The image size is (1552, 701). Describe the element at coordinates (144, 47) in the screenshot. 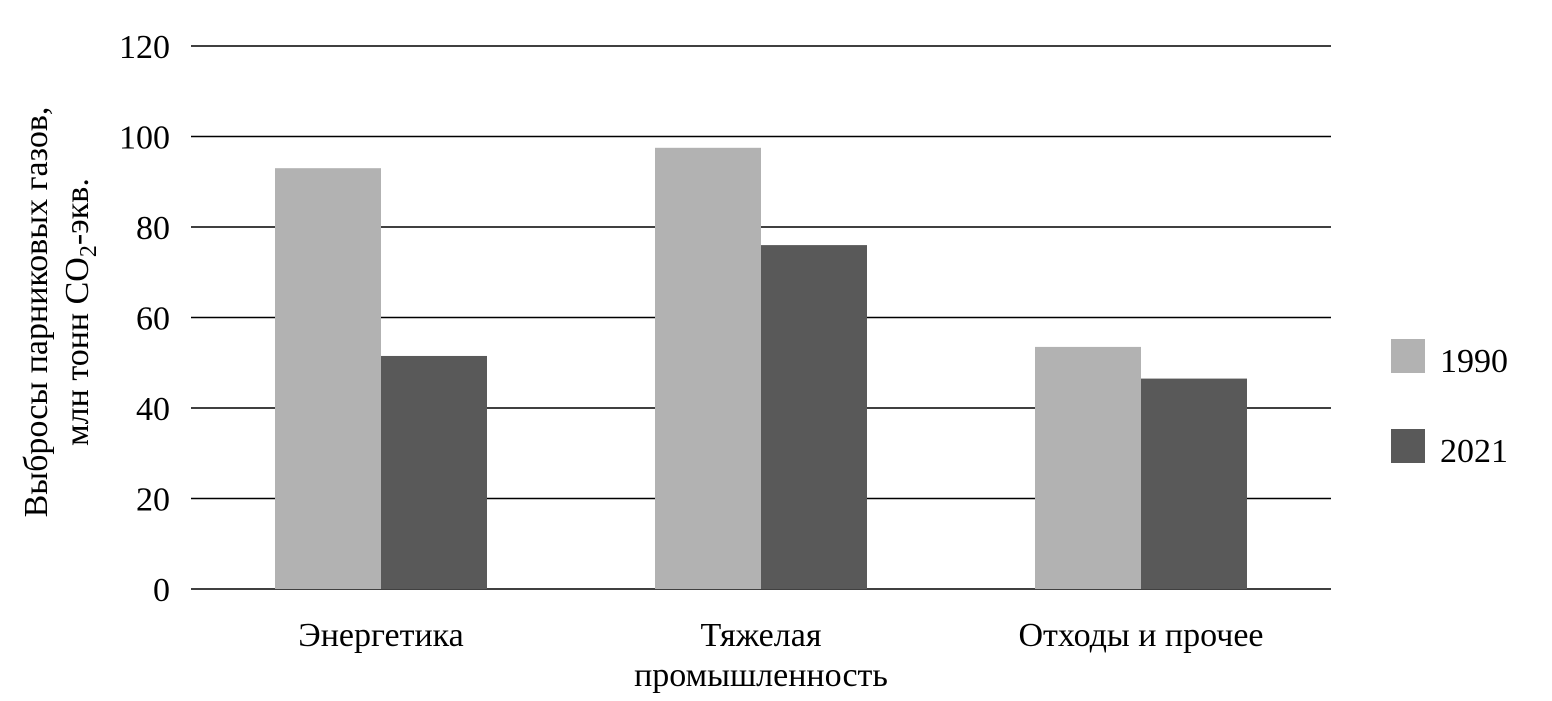

I see `y-tick-label: 120` at that location.